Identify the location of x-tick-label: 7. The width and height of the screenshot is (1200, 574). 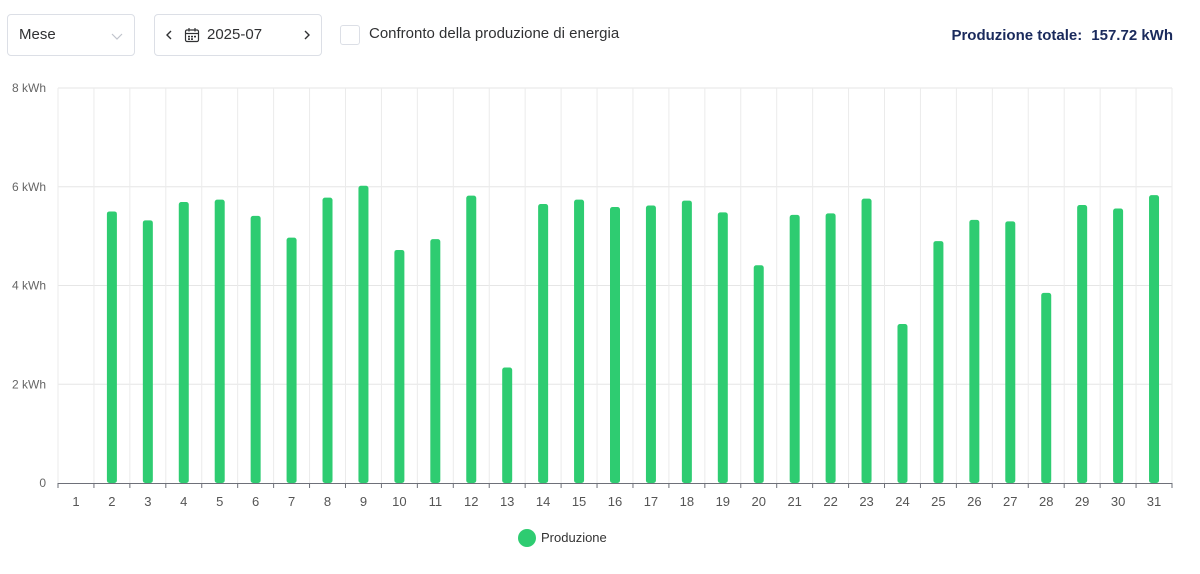
(291, 501).